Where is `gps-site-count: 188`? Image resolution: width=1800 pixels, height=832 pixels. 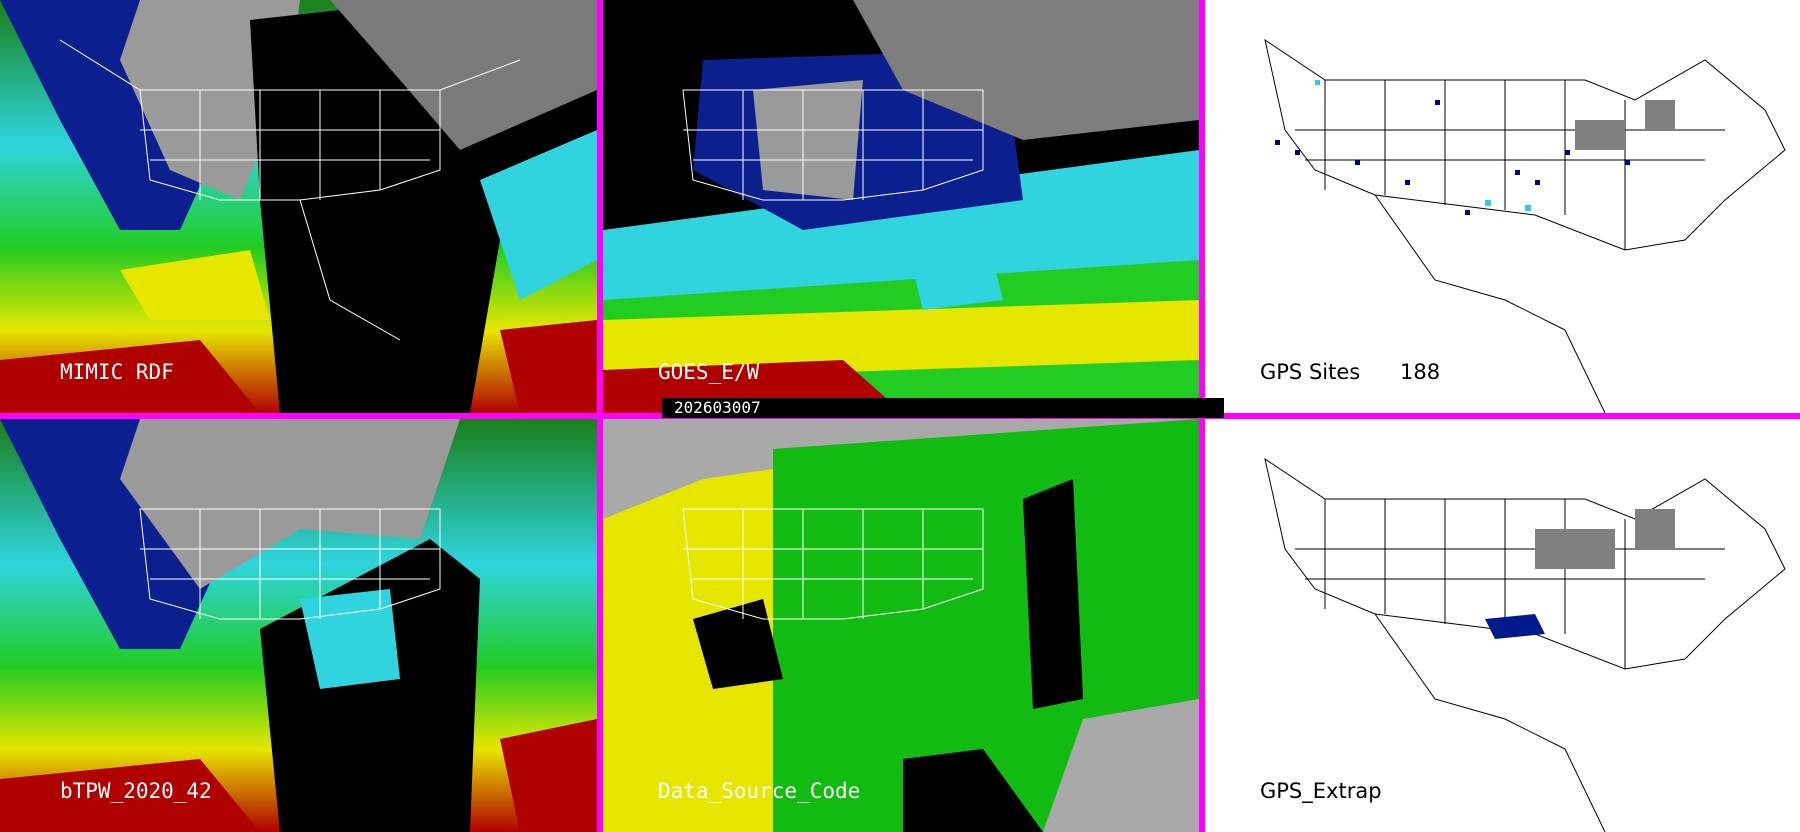
gps-site-count: 188 is located at coordinates (1420, 372).